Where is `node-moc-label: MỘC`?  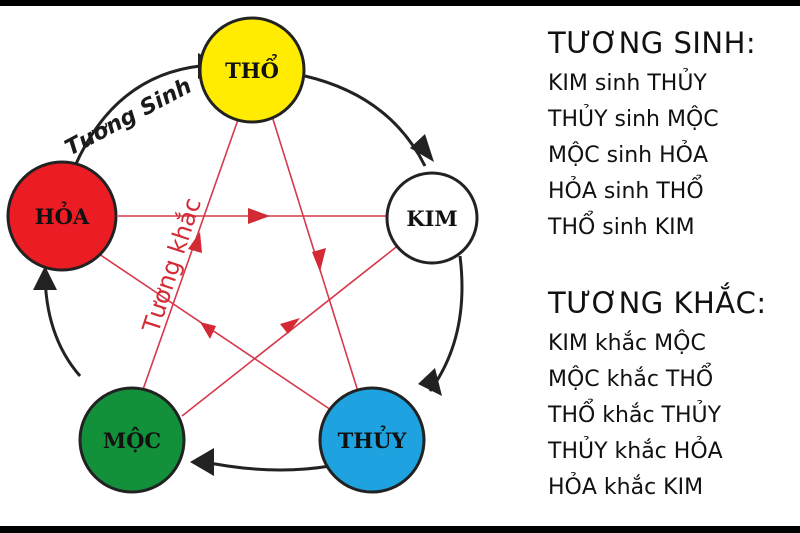 node-moc-label: MỘC is located at coordinates (132, 440).